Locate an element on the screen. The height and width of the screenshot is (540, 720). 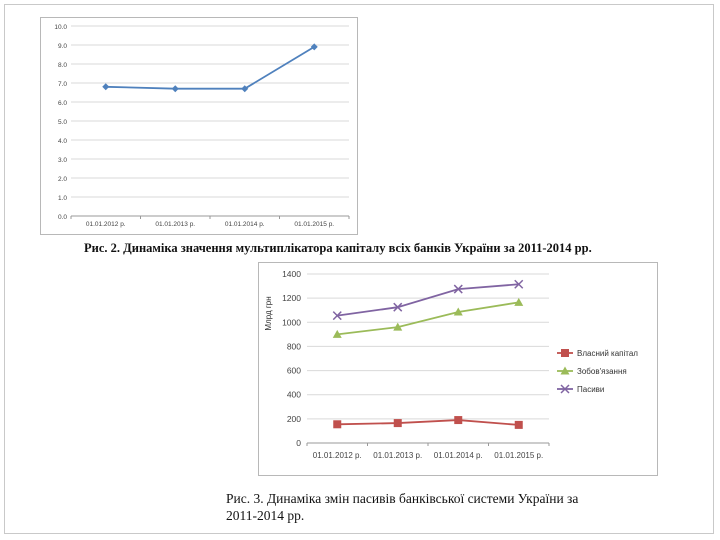
caption-line-2: 2011-2014 рр. is located at coordinates (265, 515).